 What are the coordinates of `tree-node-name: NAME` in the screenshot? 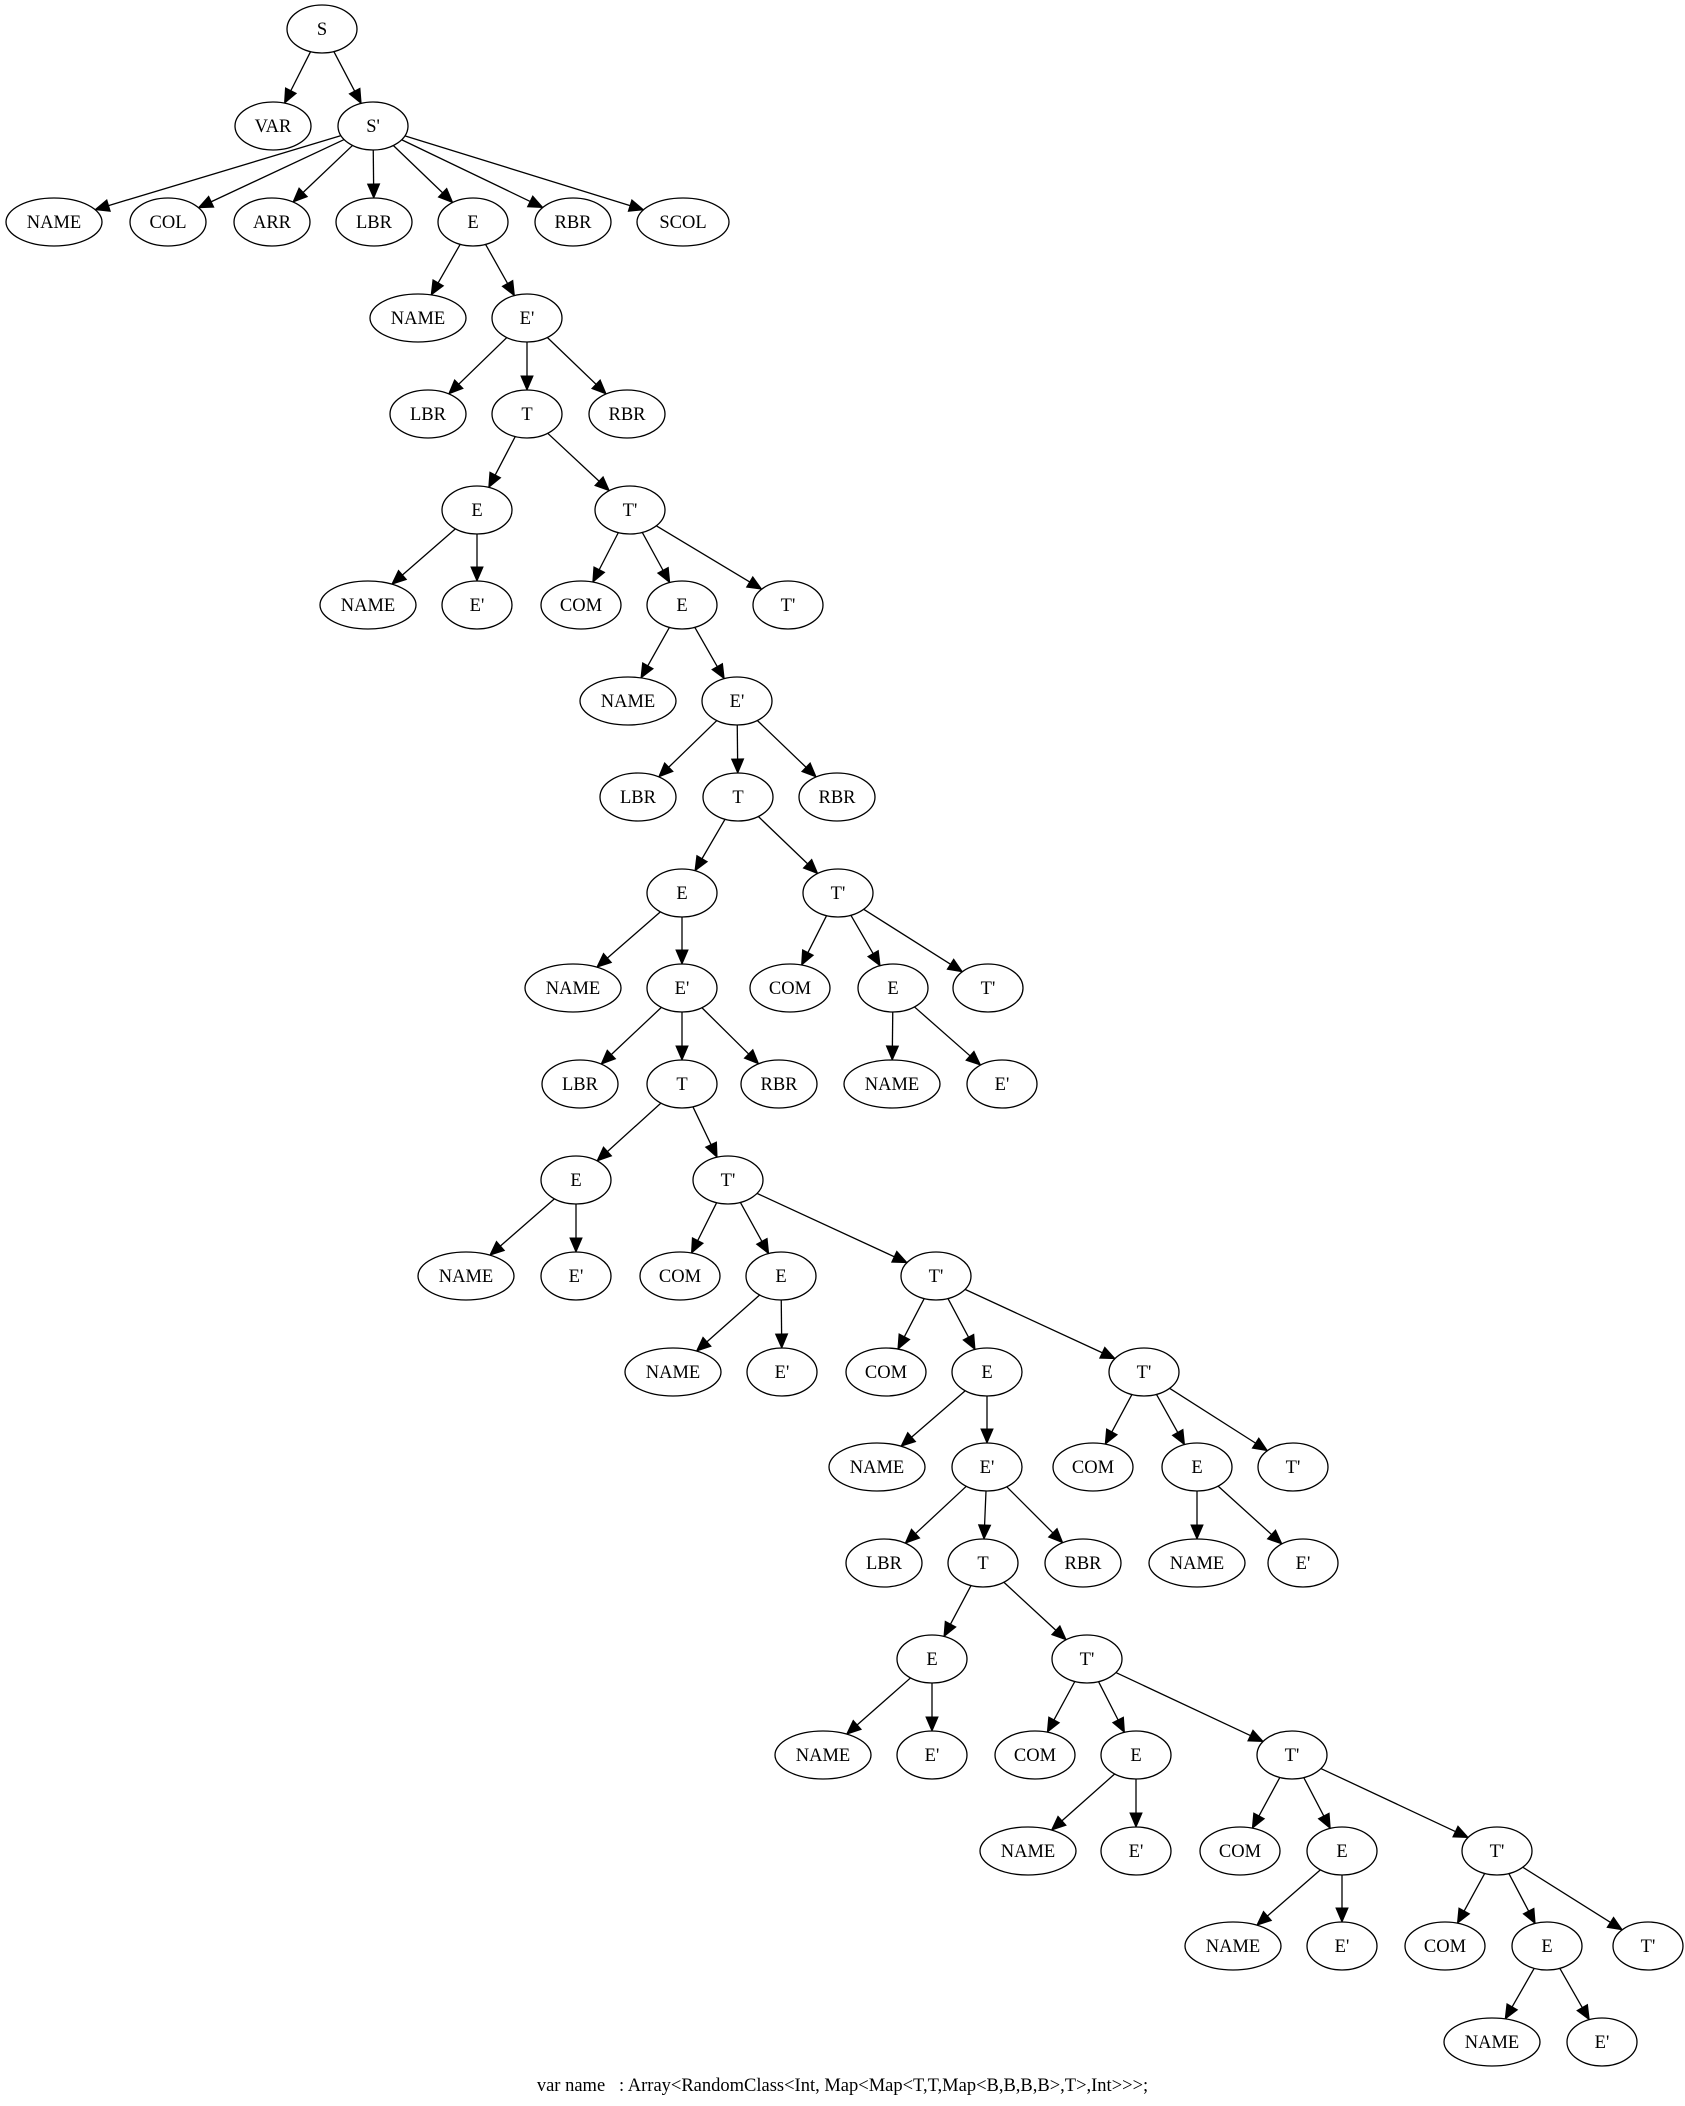 It's located at (673, 1372).